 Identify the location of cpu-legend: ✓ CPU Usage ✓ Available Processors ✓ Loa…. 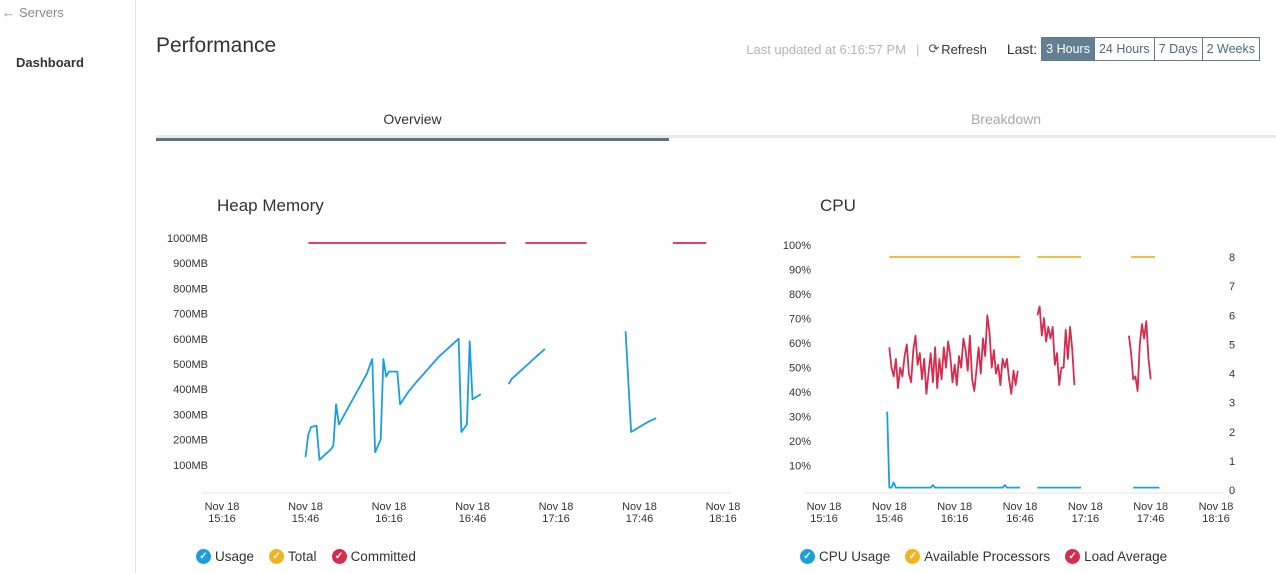
(983, 556).